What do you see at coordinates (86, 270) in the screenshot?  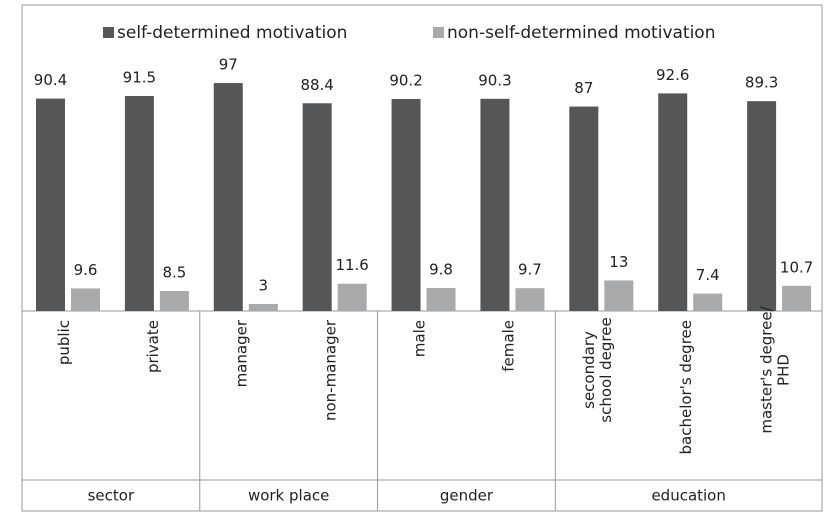 I see `value-label: 9.6` at bounding box center [86, 270].